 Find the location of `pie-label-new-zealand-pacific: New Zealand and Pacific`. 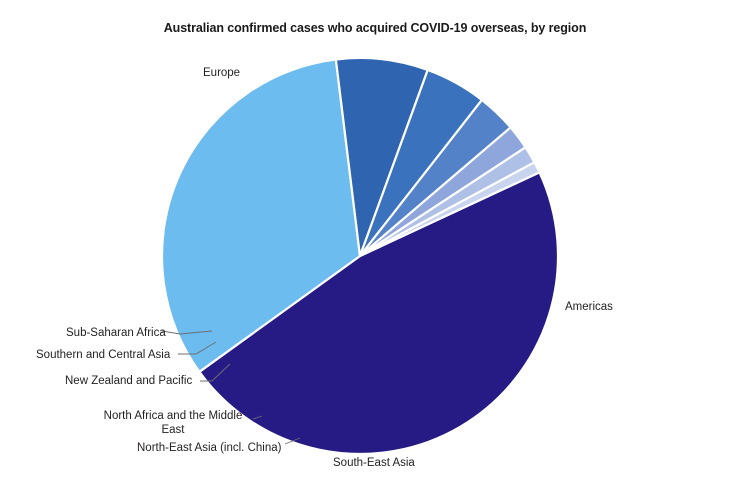

pie-label-new-zealand-pacific: New Zealand and Pacific is located at coordinates (129, 381).